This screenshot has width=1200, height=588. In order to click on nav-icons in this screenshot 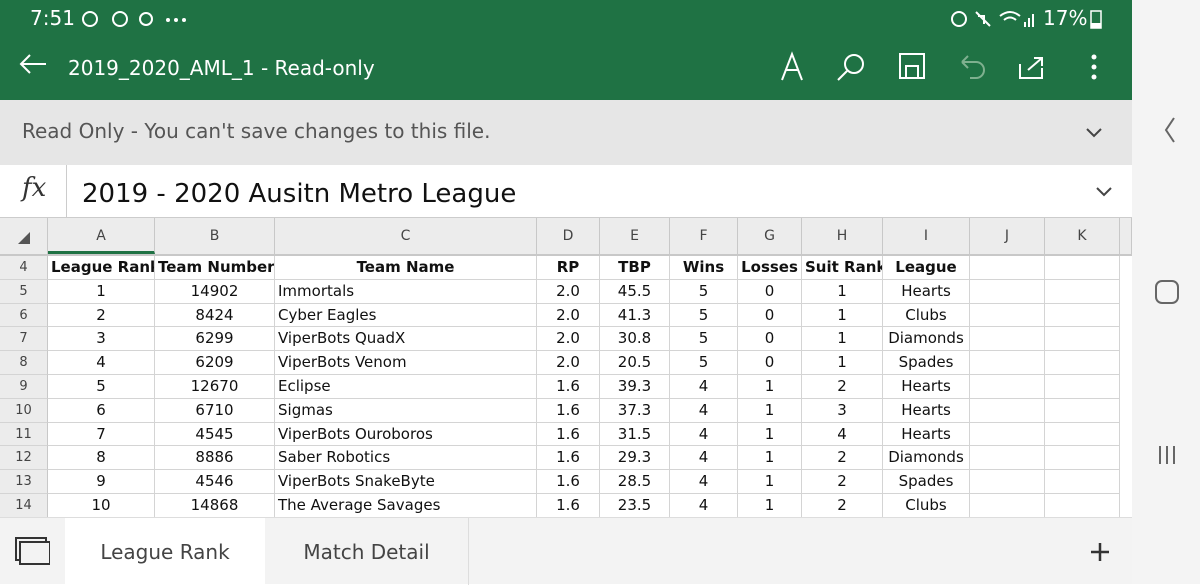, I will do `click(1166, 292)`.